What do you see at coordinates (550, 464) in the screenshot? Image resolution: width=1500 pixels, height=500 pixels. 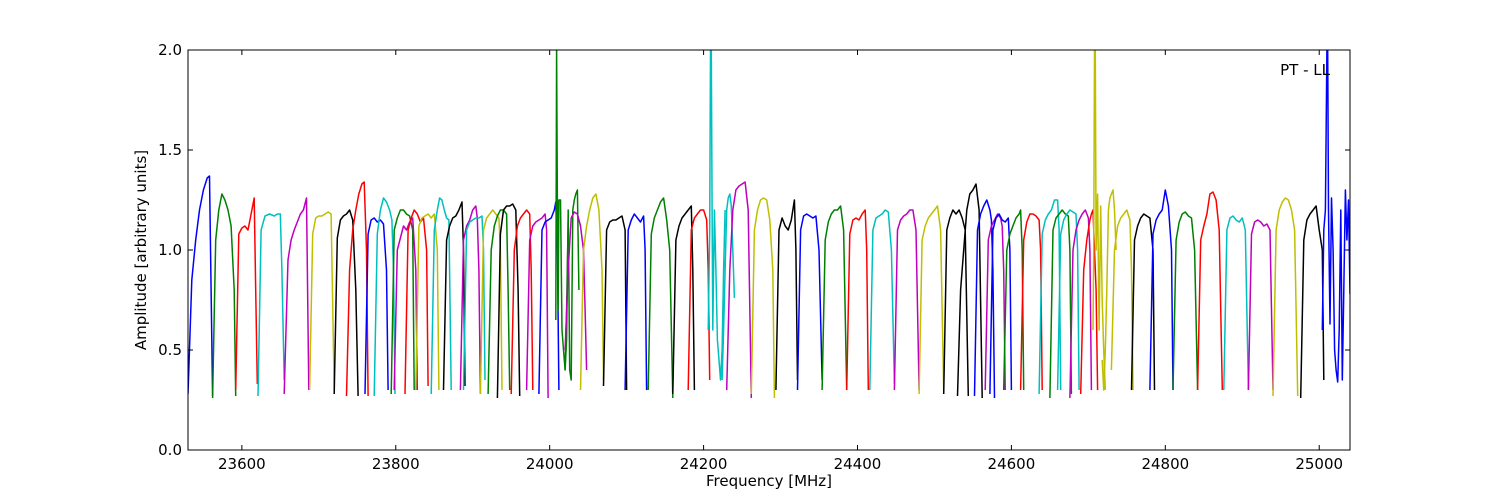 I see `x-tick-label: 24000` at bounding box center [550, 464].